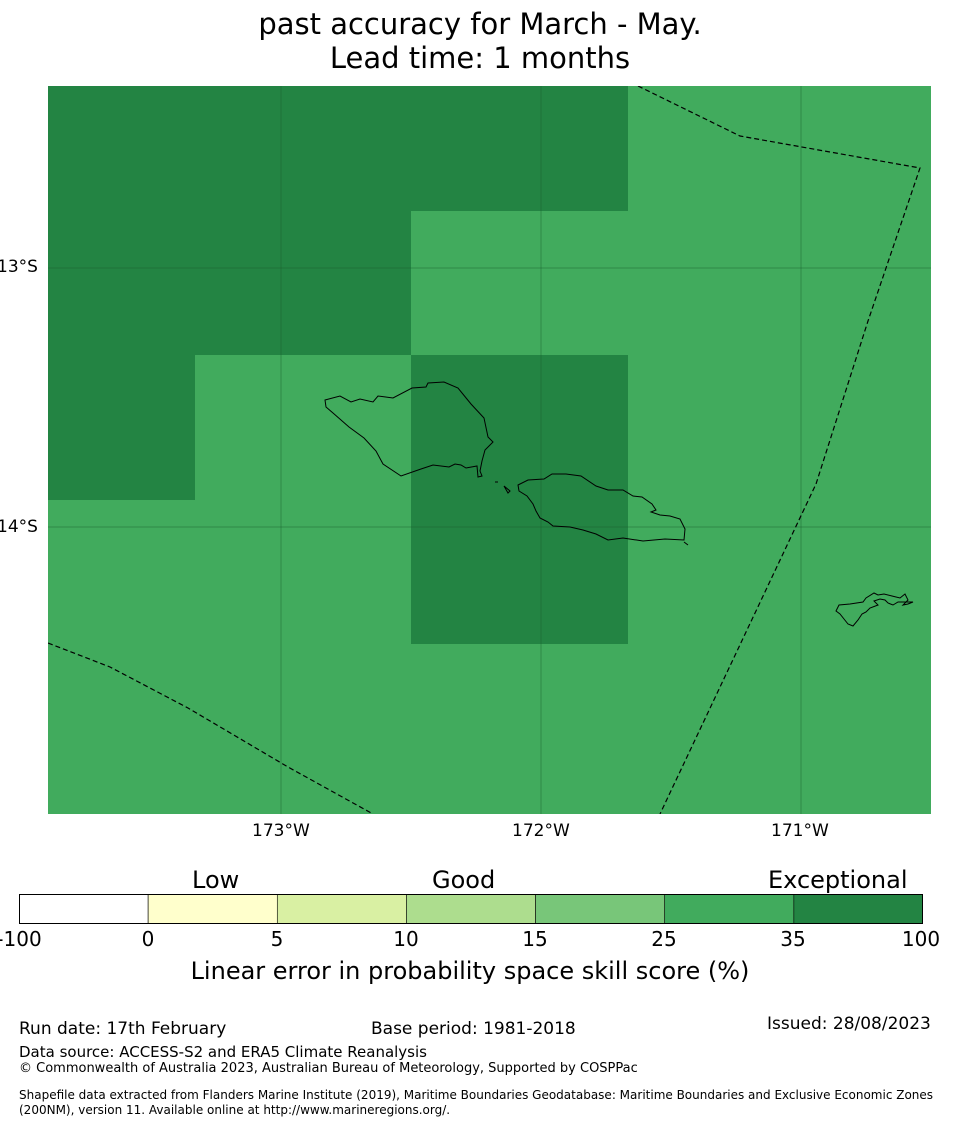  I want to click on high-skill-cell-northwest, so click(229, 283).